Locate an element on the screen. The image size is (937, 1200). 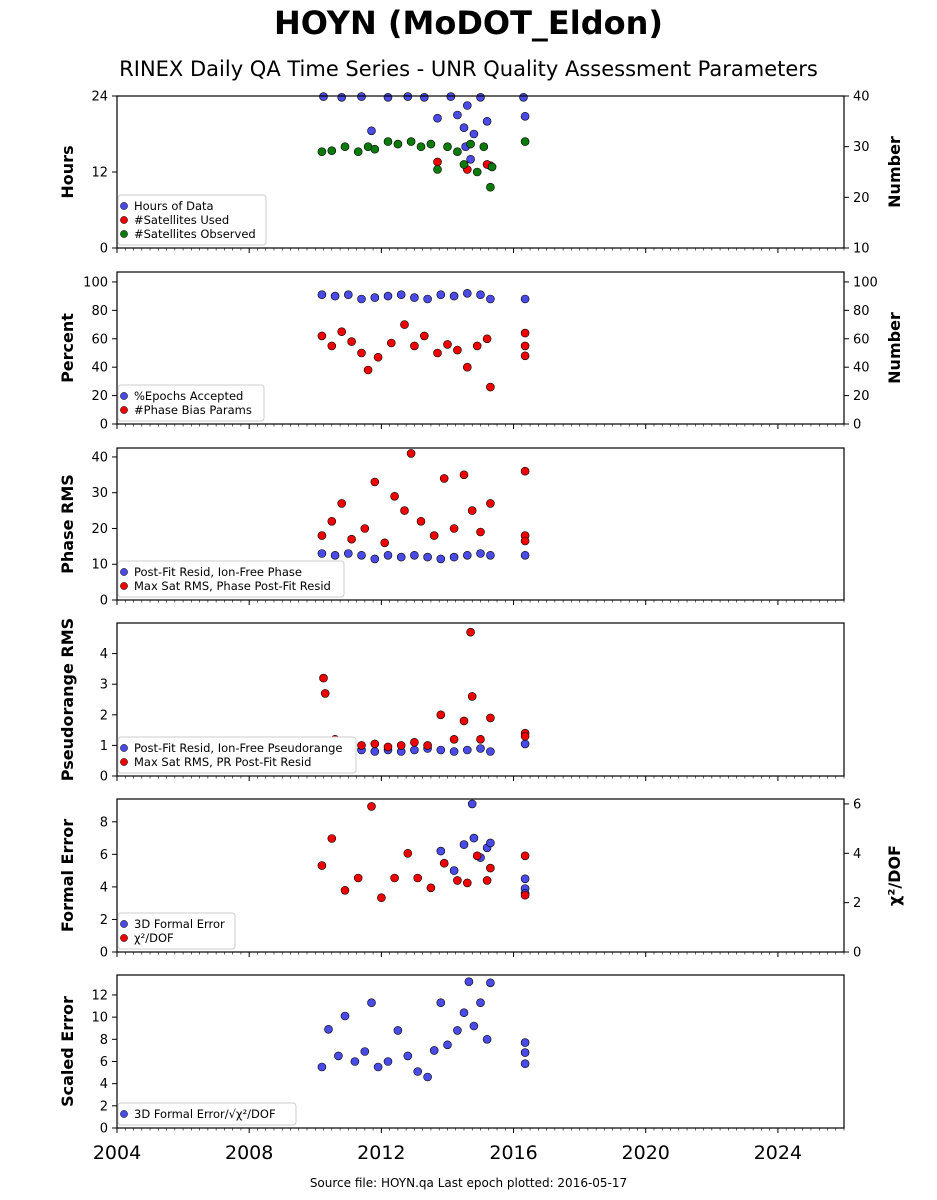
y-right-tick-label-5: 2 is located at coordinates (857, 903).